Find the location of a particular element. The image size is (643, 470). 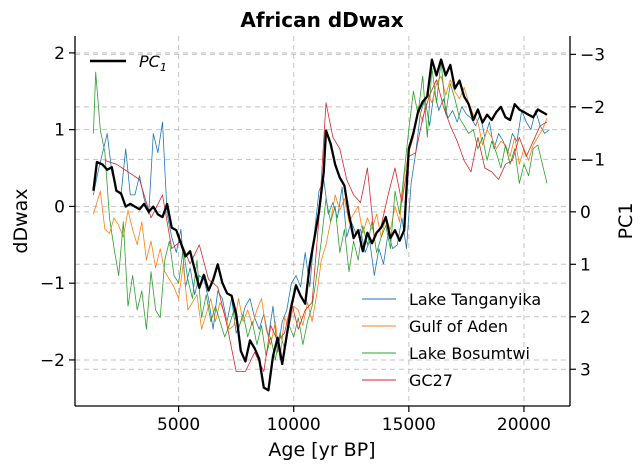

y-axis-ticks: −2 −1 0 1 2 is located at coordinates (57, 207).